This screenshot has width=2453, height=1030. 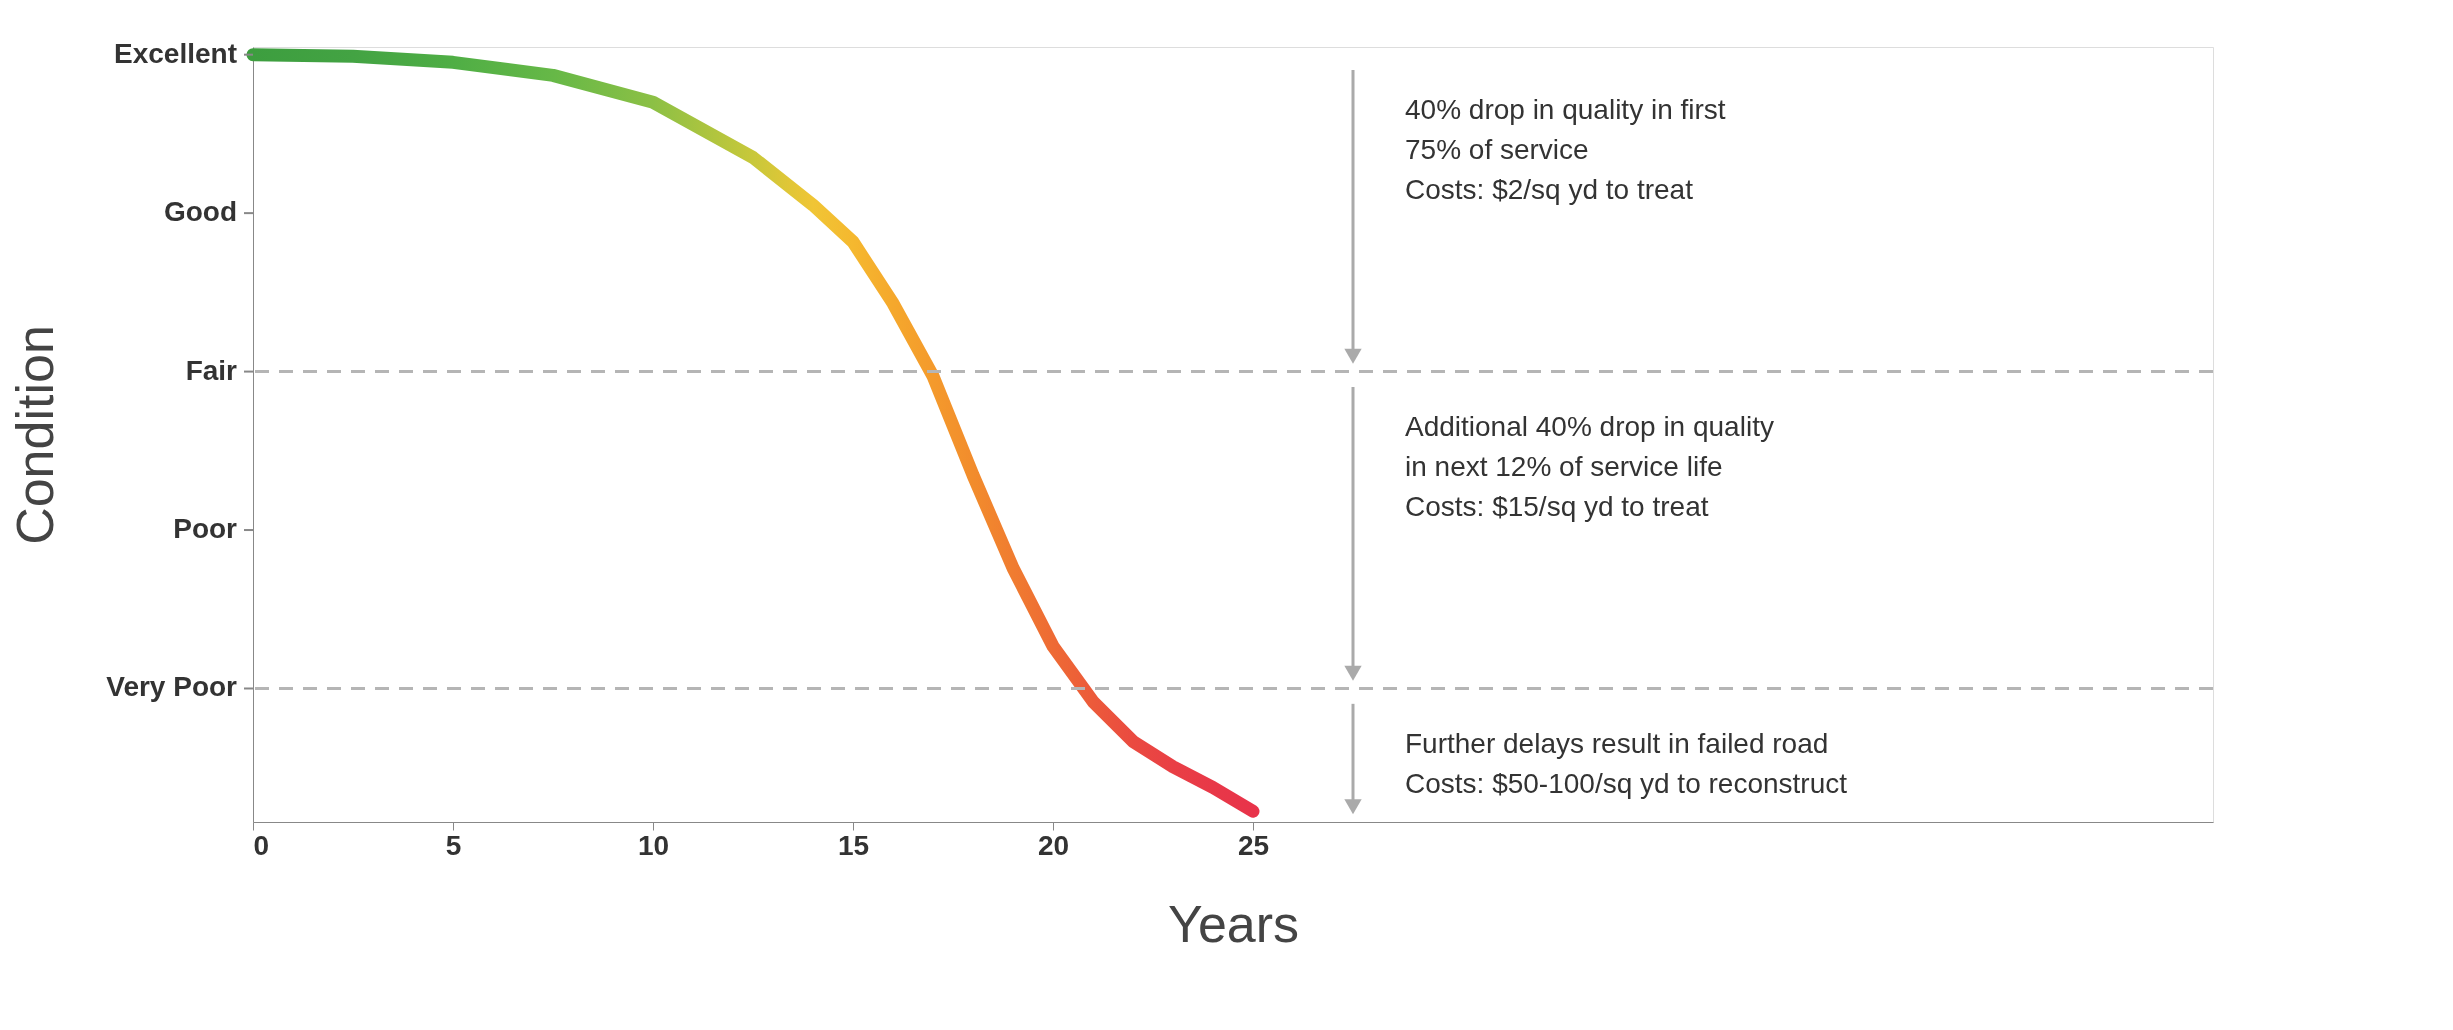 What do you see at coordinates (34, 435) in the screenshot?
I see `y-axis-title: Condition` at bounding box center [34, 435].